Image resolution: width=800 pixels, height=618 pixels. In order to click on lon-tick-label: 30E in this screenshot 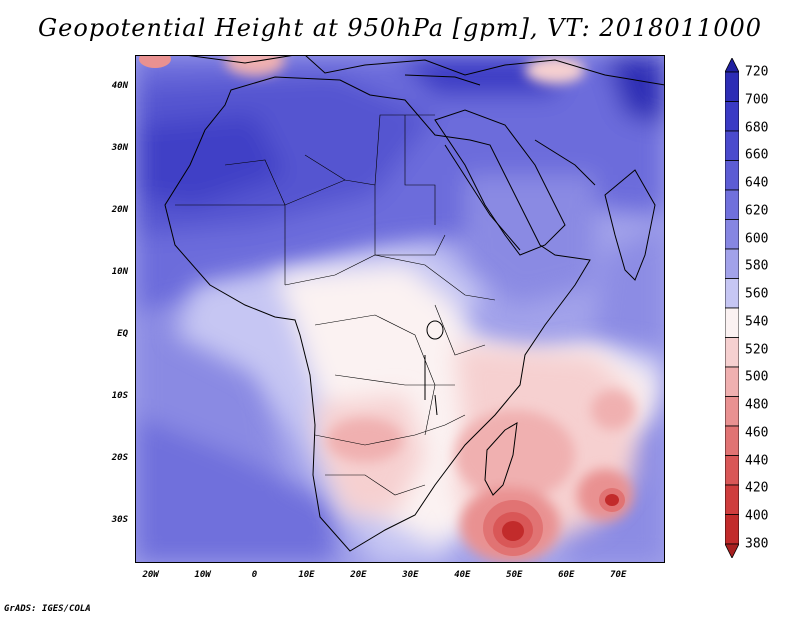, I will do `click(410, 575)`.